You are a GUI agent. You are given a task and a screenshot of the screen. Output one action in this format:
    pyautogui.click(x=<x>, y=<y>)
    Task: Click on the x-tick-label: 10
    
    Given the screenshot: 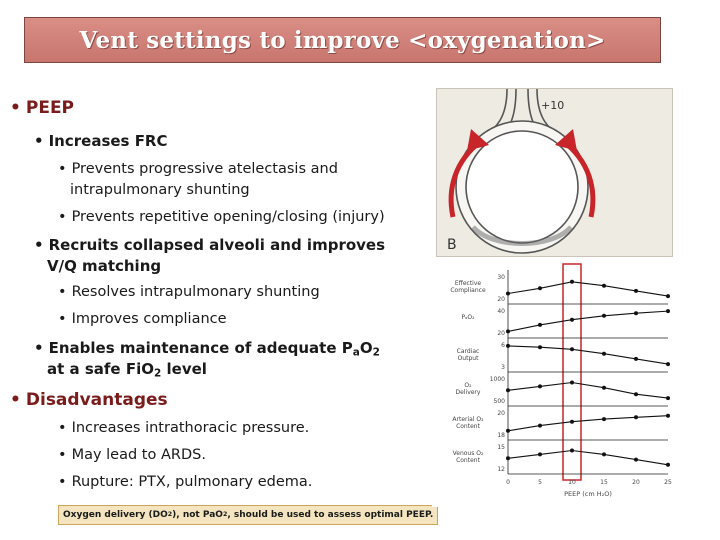 What is the action you would take?
    pyautogui.click(x=572, y=482)
    